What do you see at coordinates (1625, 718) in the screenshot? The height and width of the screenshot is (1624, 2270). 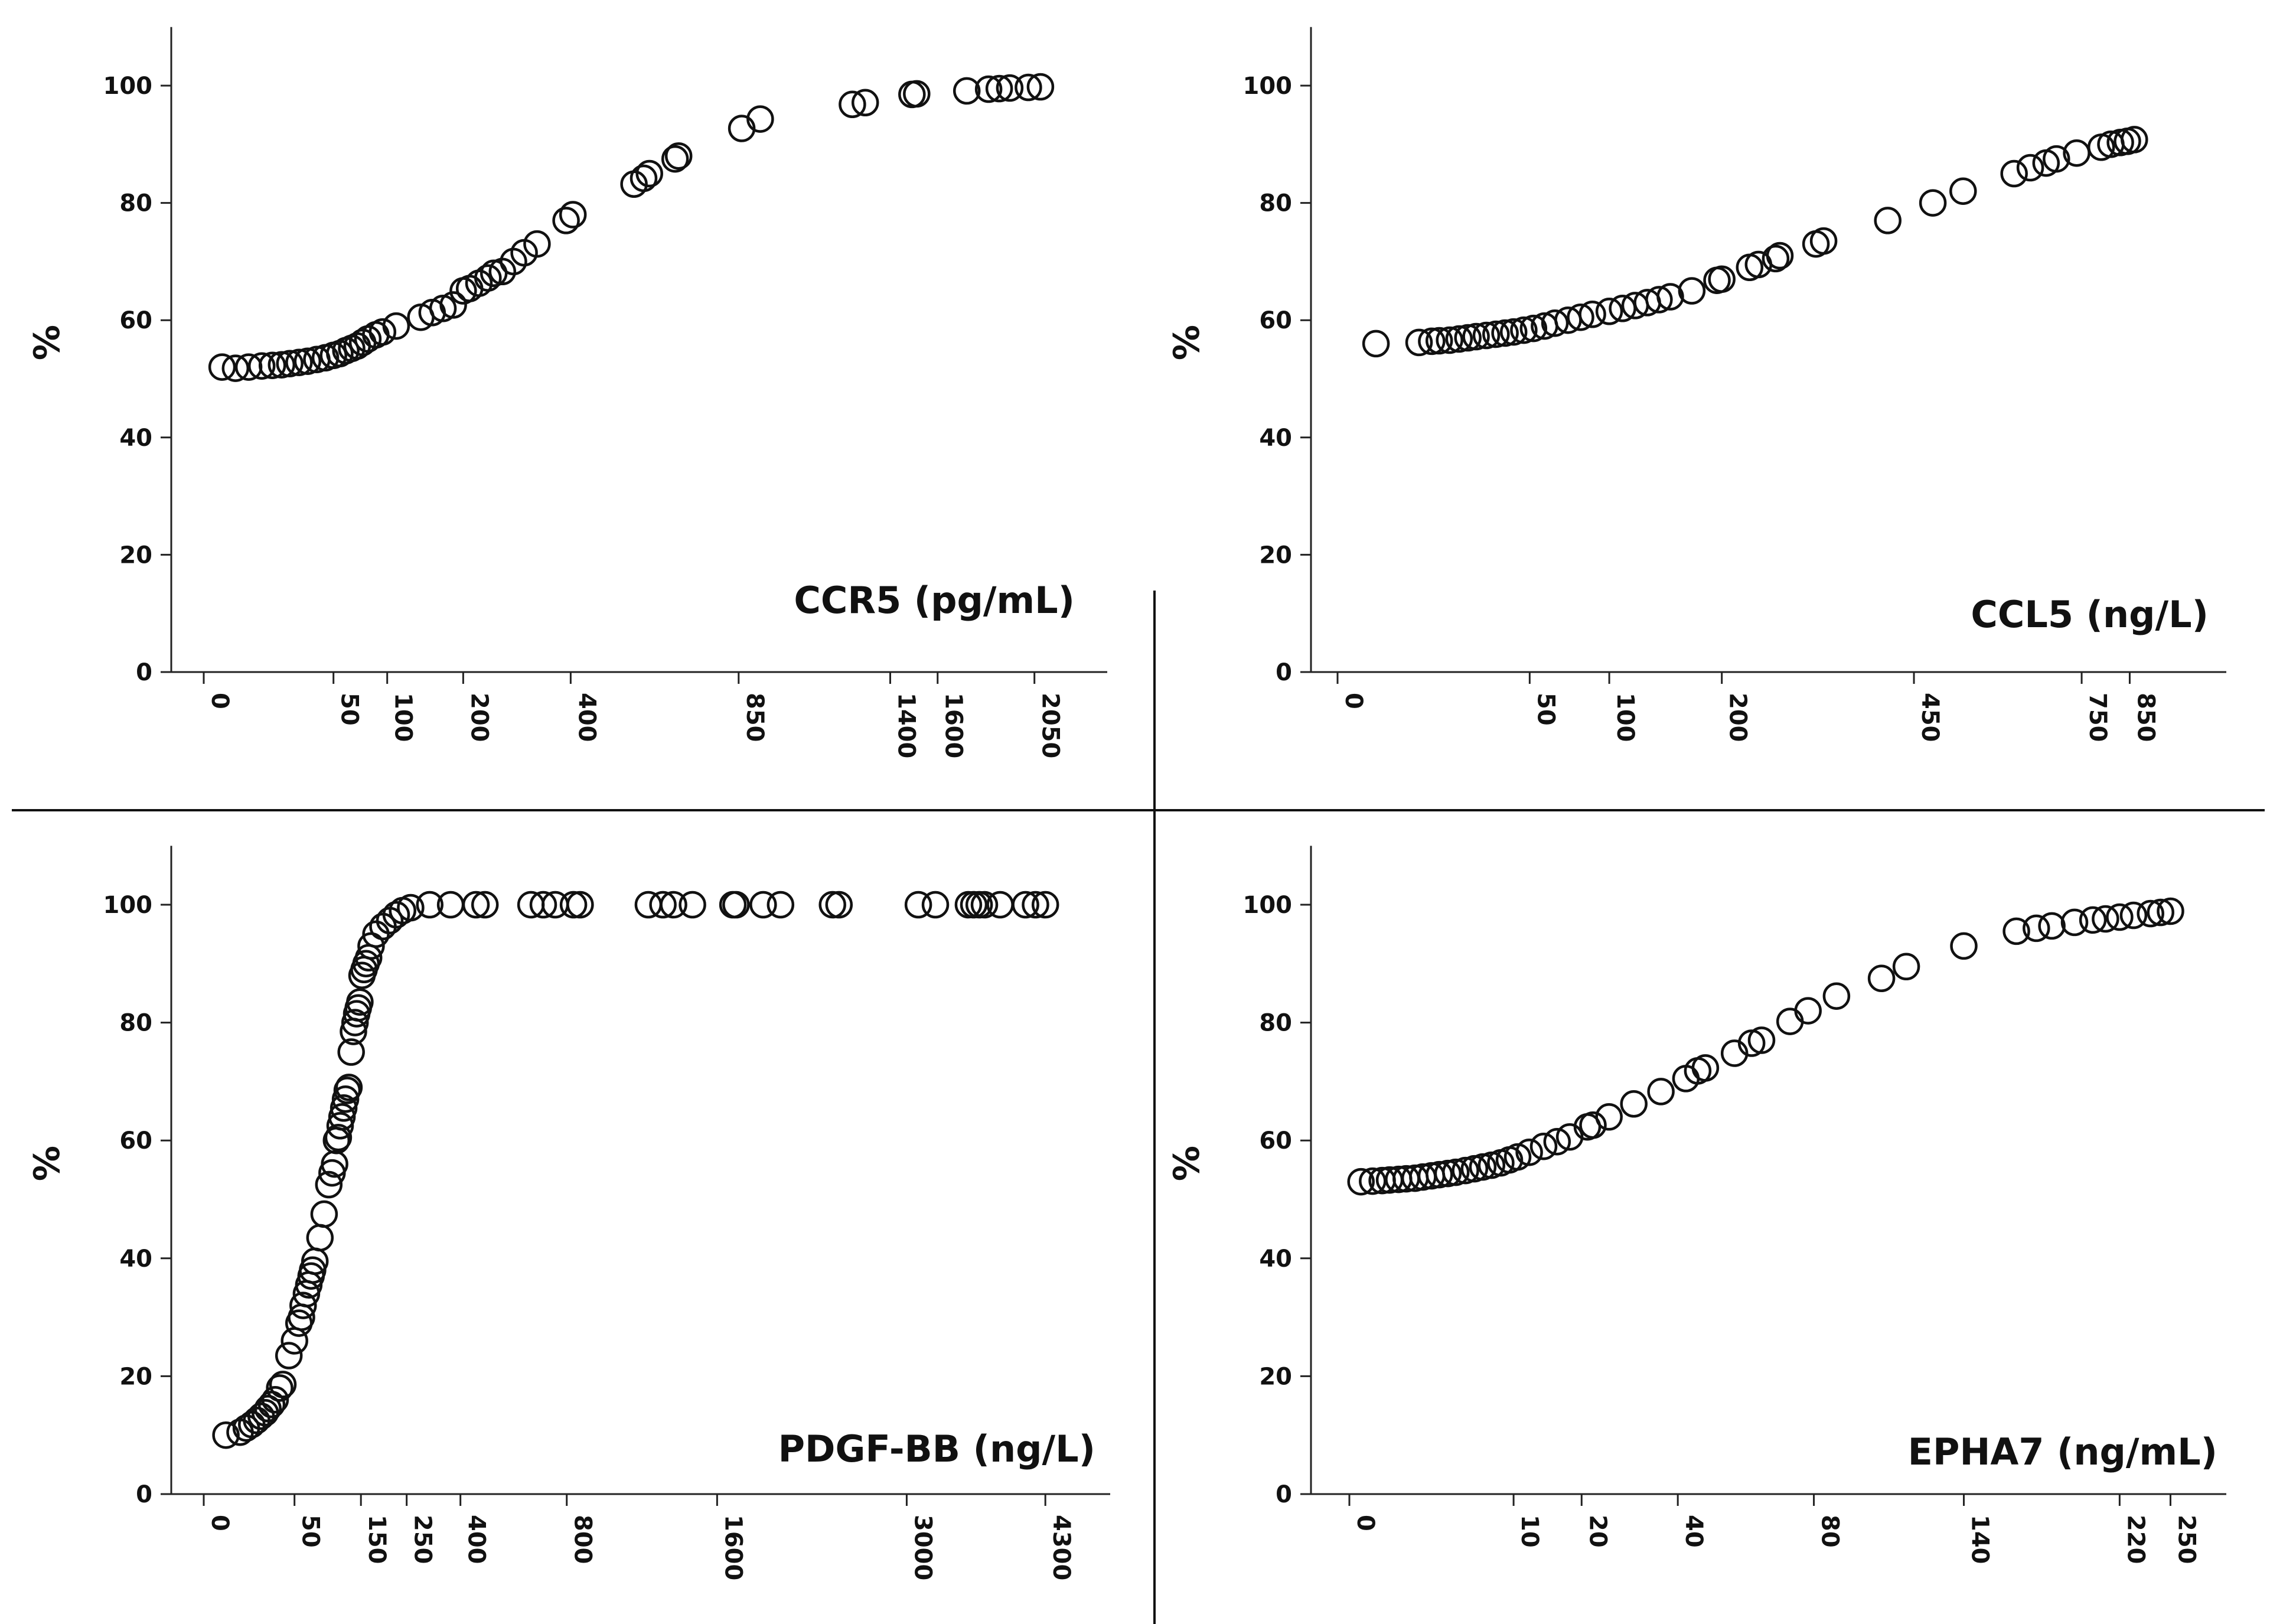 I see `panel-ccl5-x-tick-label: 100` at bounding box center [1625, 718].